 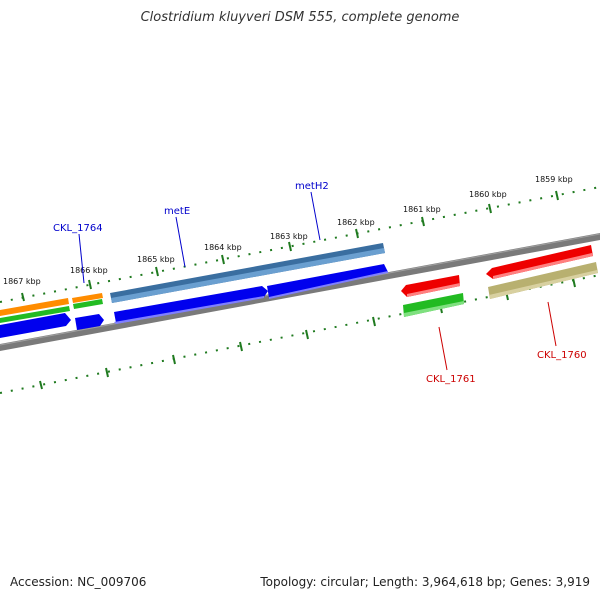 I want to click on gene-CKL_1760-red, so click(x=539, y=262).